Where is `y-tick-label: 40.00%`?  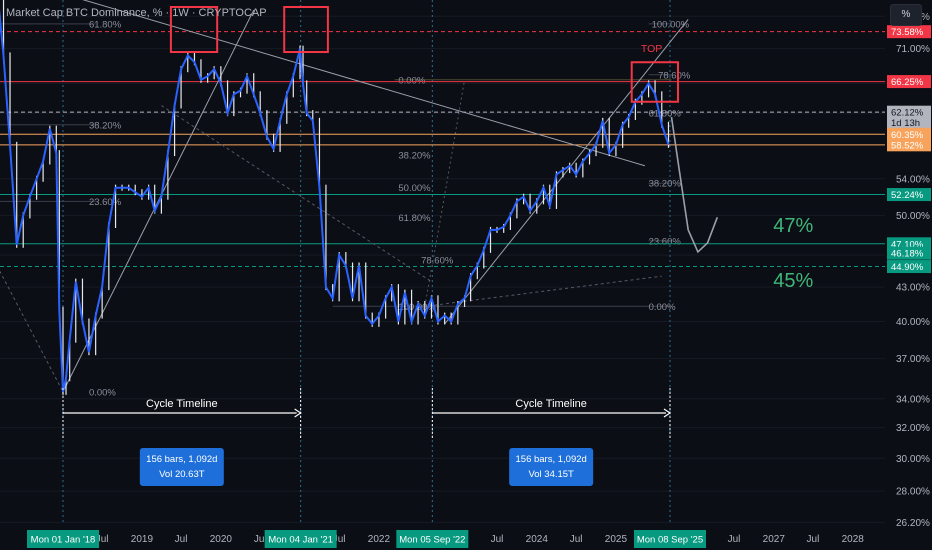
y-tick-label: 40.00% is located at coordinates (913, 322).